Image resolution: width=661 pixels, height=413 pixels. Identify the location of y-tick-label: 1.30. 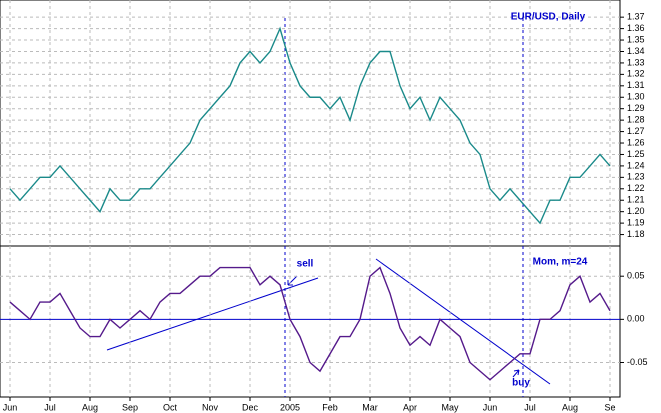
(636, 97).